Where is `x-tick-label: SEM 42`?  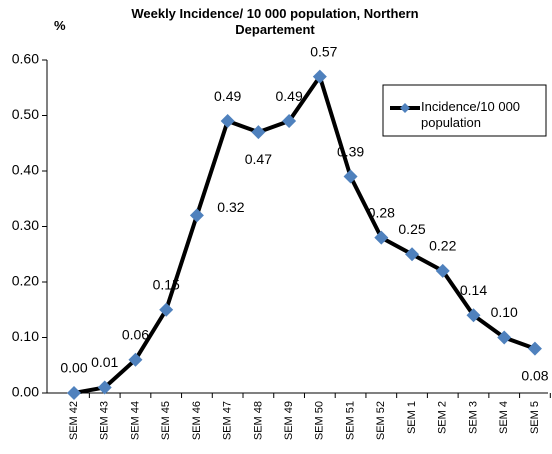 x-tick-label: SEM 42 is located at coordinates (74, 420).